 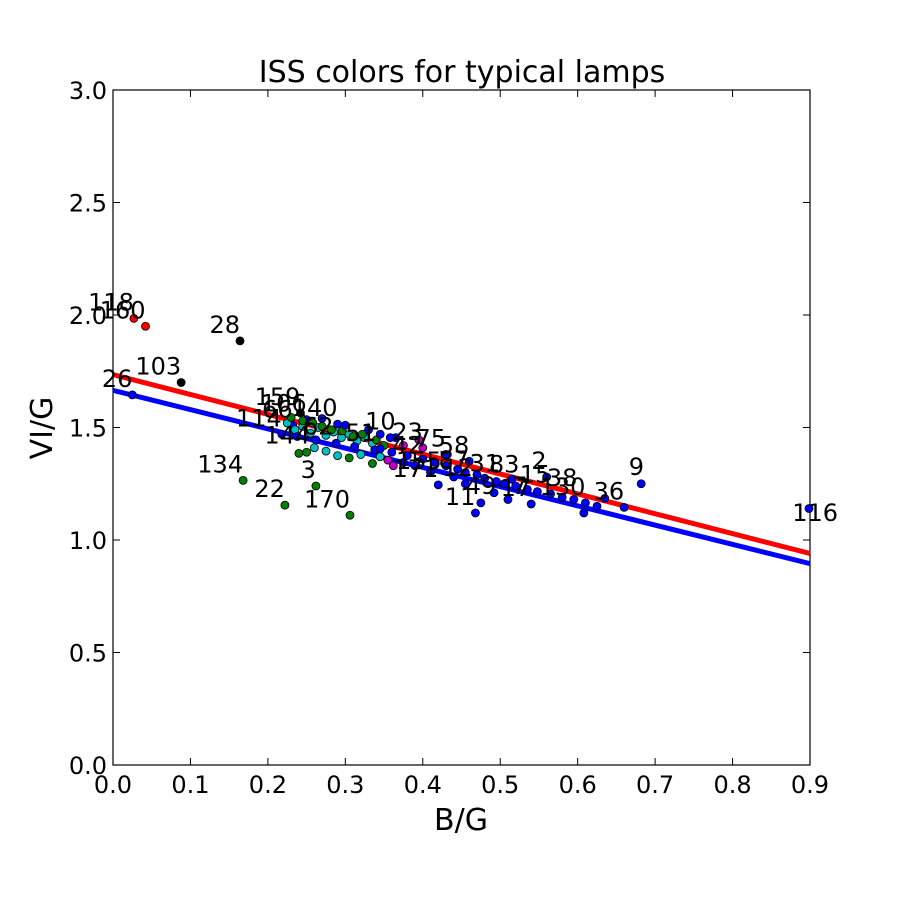 What do you see at coordinates (407, 432) in the screenshot?
I see `point-label: 23` at bounding box center [407, 432].